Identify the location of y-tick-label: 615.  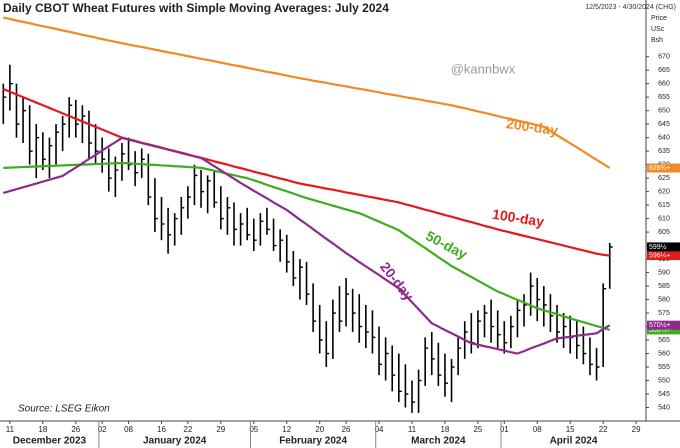
(664, 205).